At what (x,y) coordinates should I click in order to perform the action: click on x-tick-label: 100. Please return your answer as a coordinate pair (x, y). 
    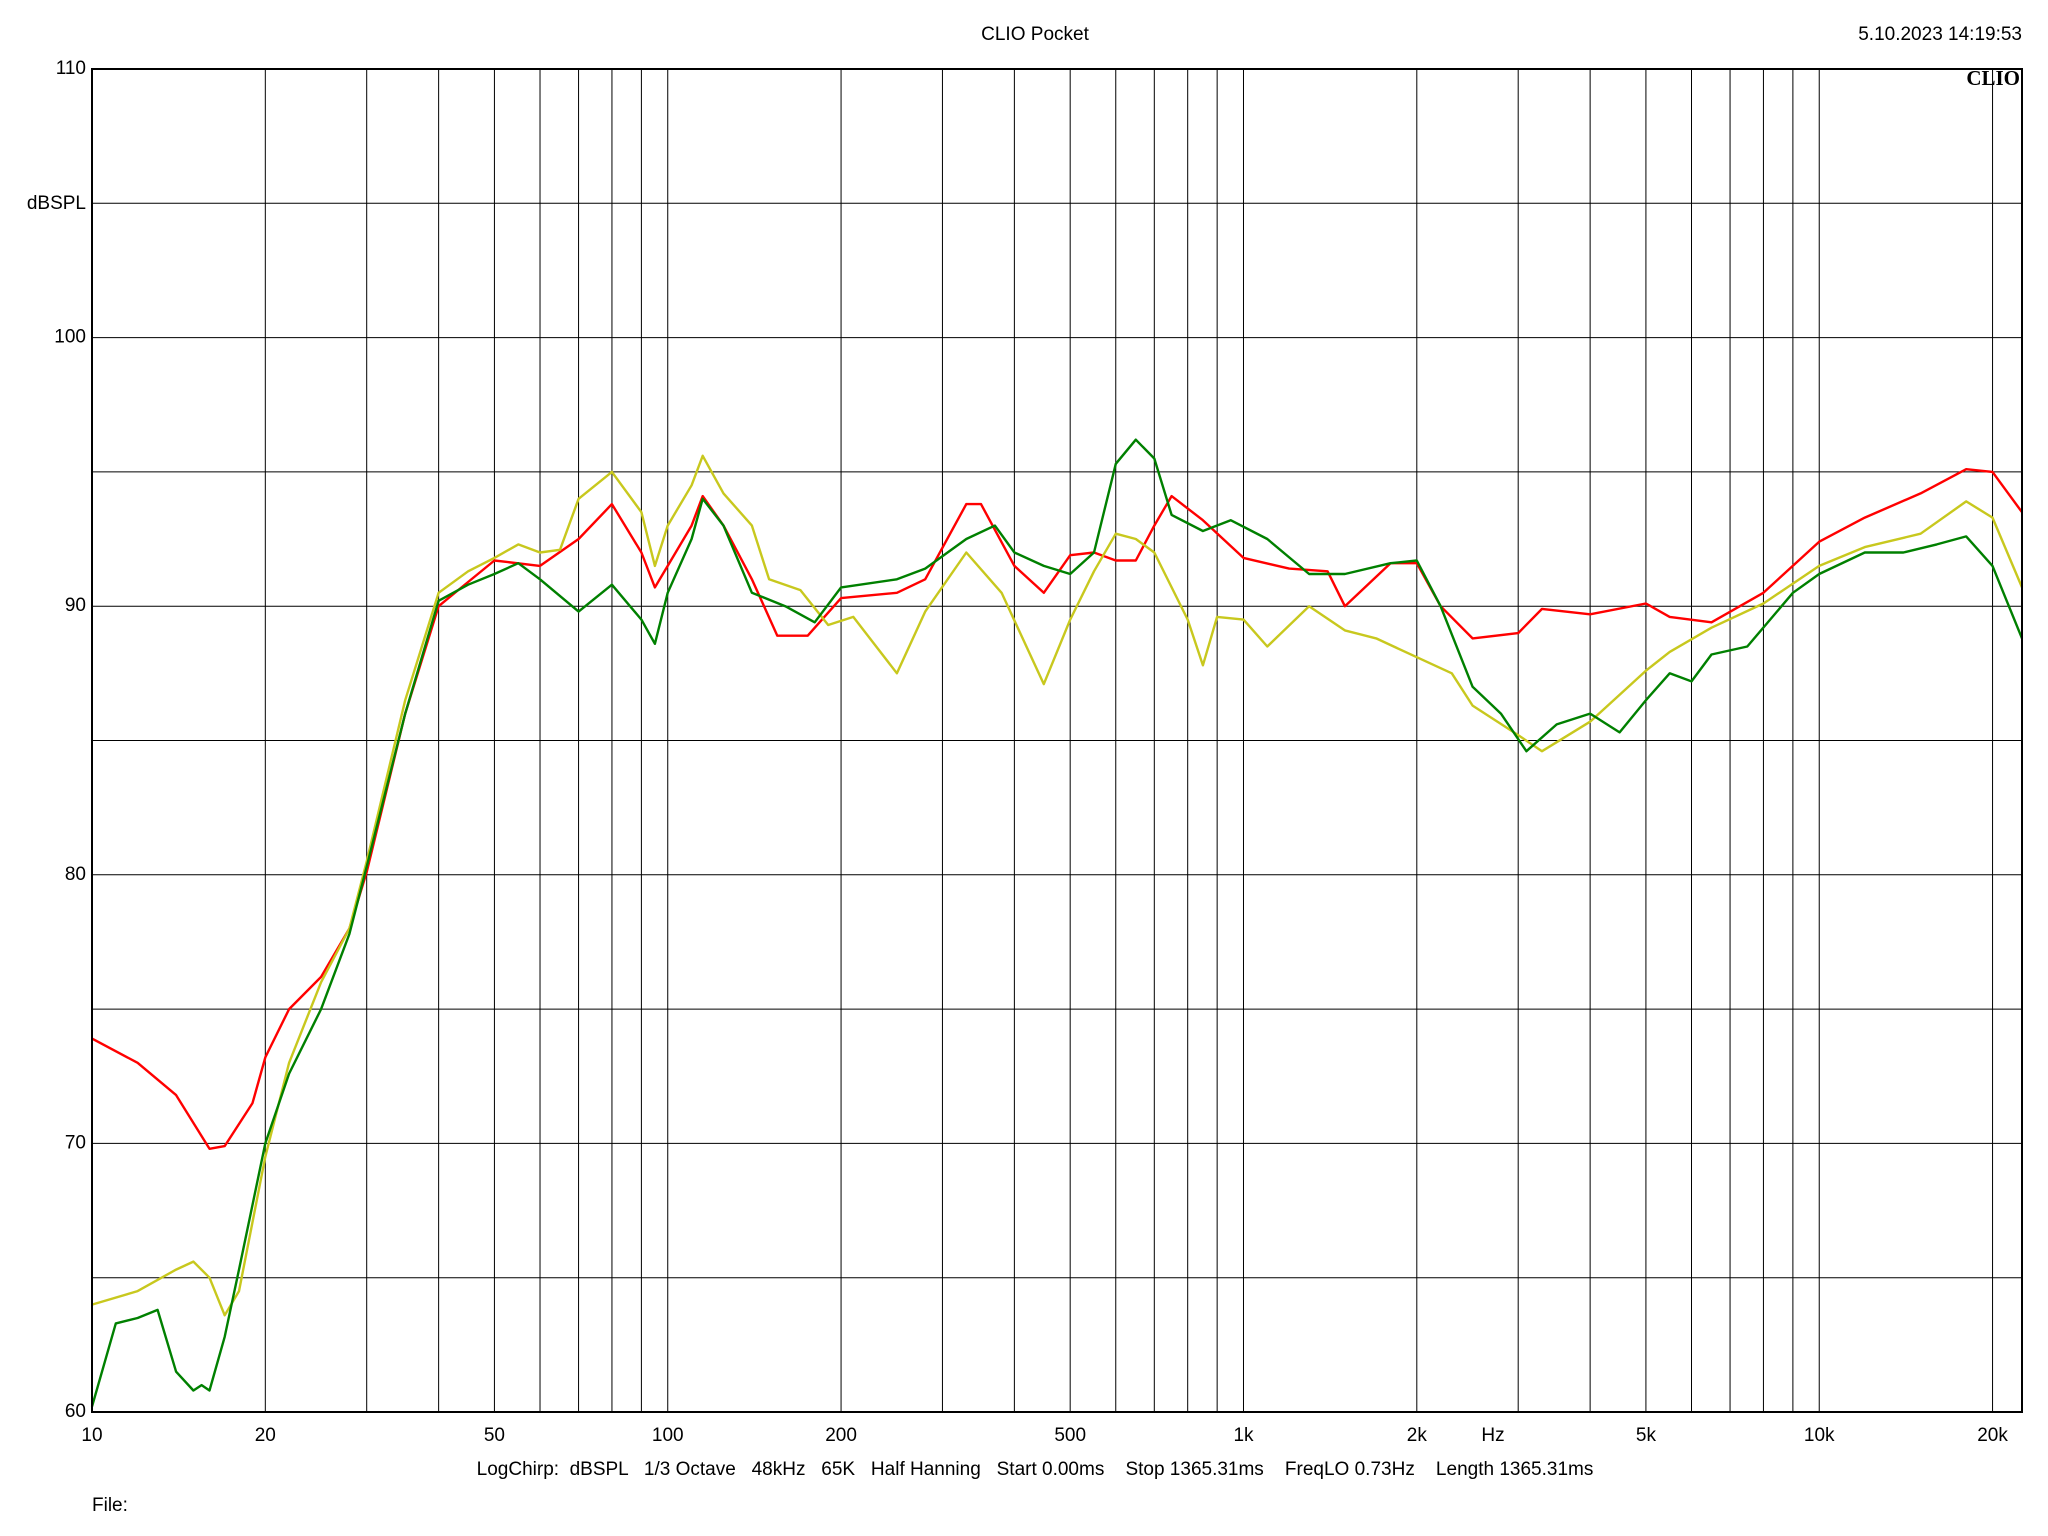
    Looking at the image, I should click on (668, 1435).